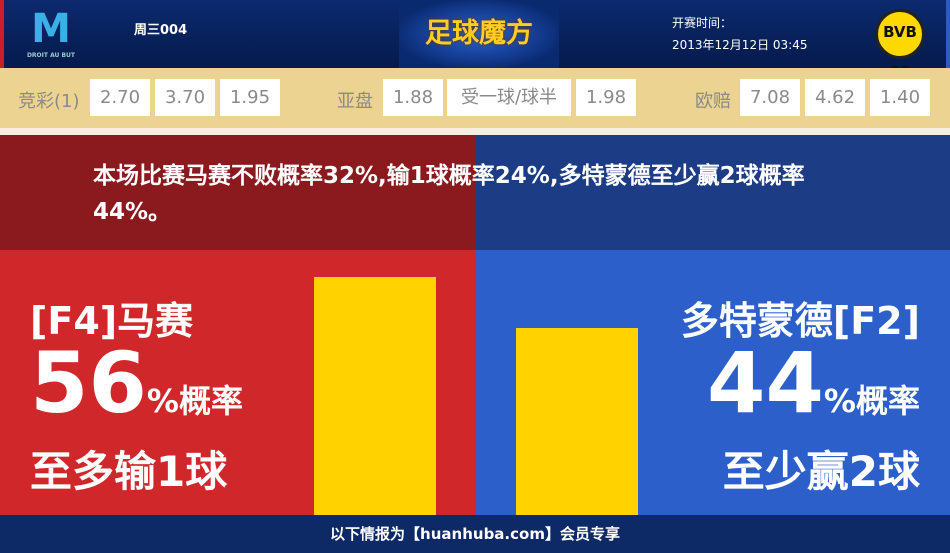  What do you see at coordinates (355, 101) in the screenshot?
I see `ah-label: 亚盘` at bounding box center [355, 101].